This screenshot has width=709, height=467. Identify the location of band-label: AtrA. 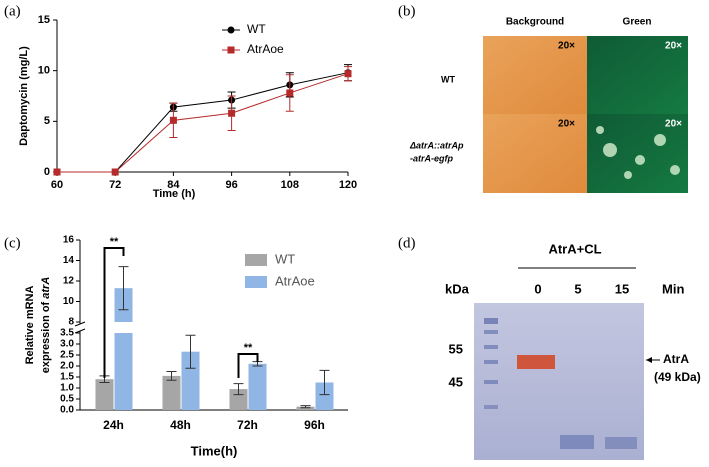
(676, 359).